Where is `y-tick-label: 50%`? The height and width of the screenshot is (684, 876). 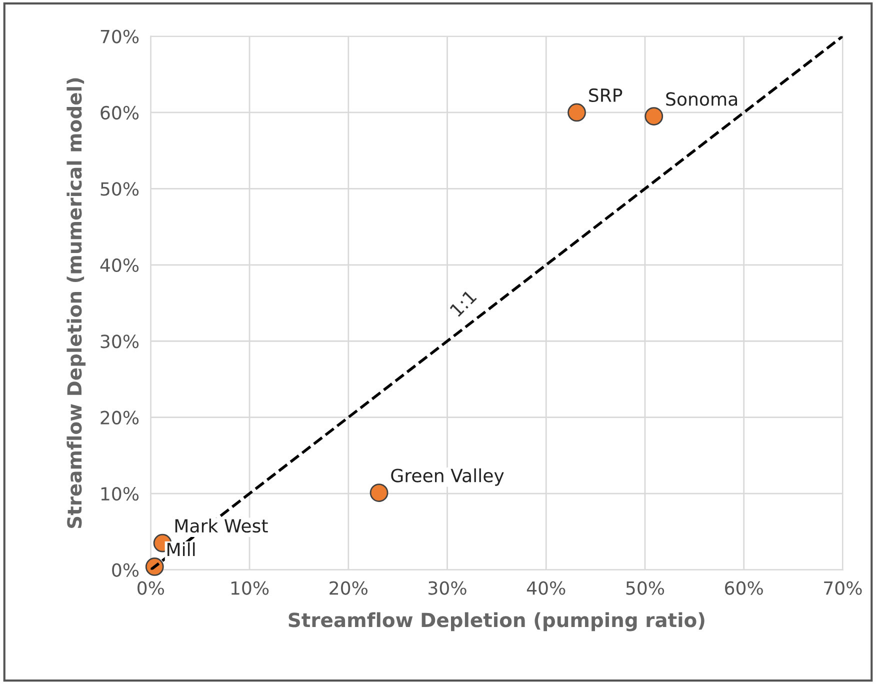 y-tick-label: 50% is located at coordinates (119, 189).